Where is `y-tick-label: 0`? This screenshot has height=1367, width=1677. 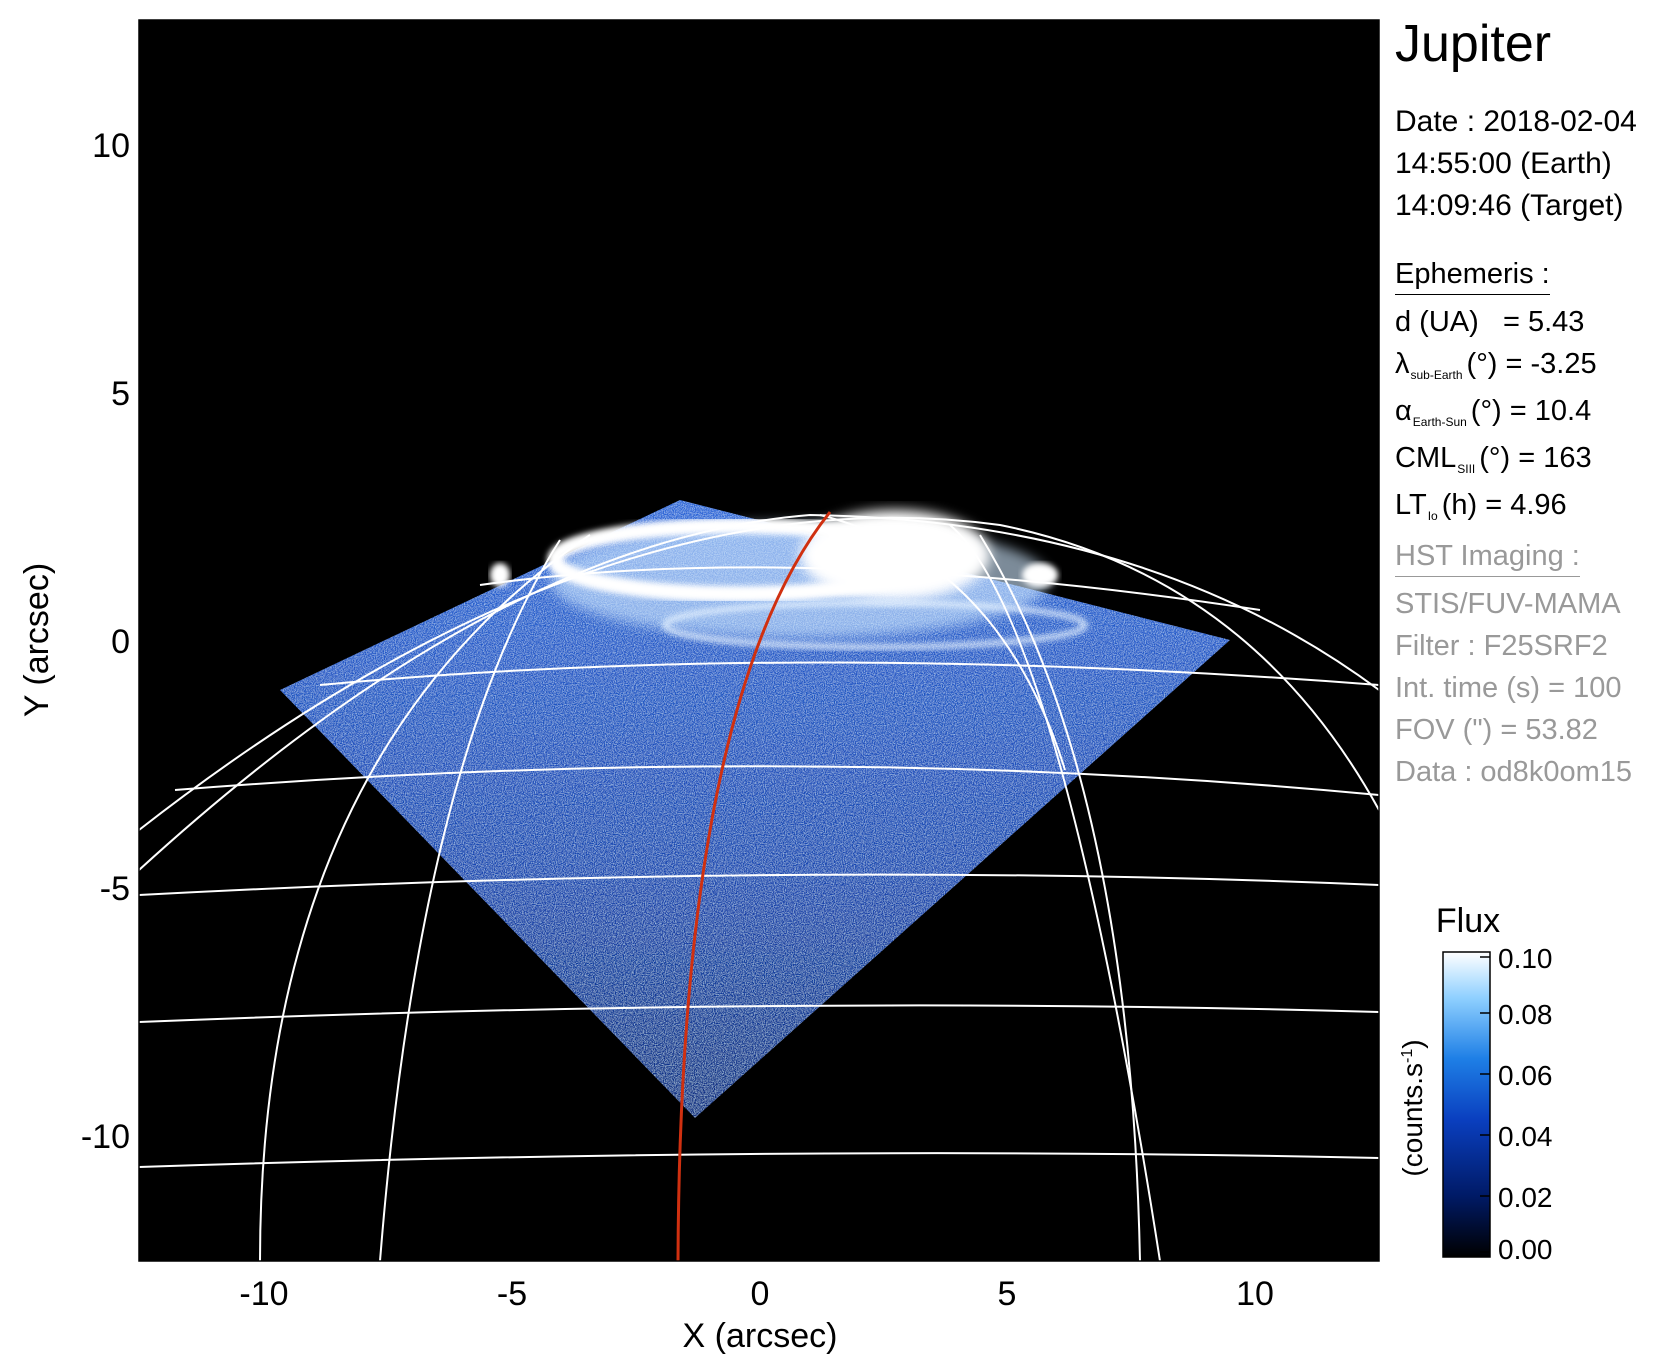
y-tick-label: 0 is located at coordinates (120, 642).